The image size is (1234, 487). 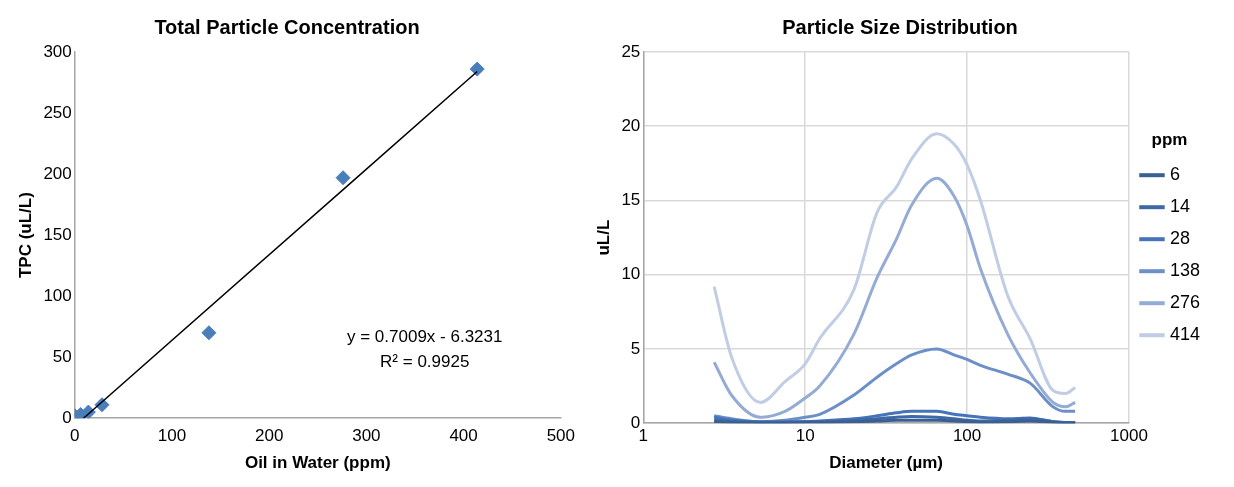 I want to click on y-tick-label: 250, so click(x=57, y=112).